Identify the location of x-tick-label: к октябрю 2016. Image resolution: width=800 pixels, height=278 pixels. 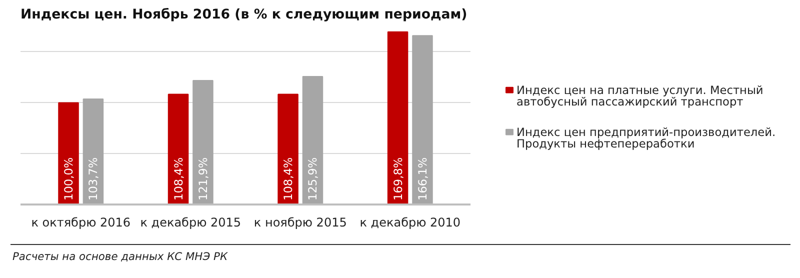
(81, 223).